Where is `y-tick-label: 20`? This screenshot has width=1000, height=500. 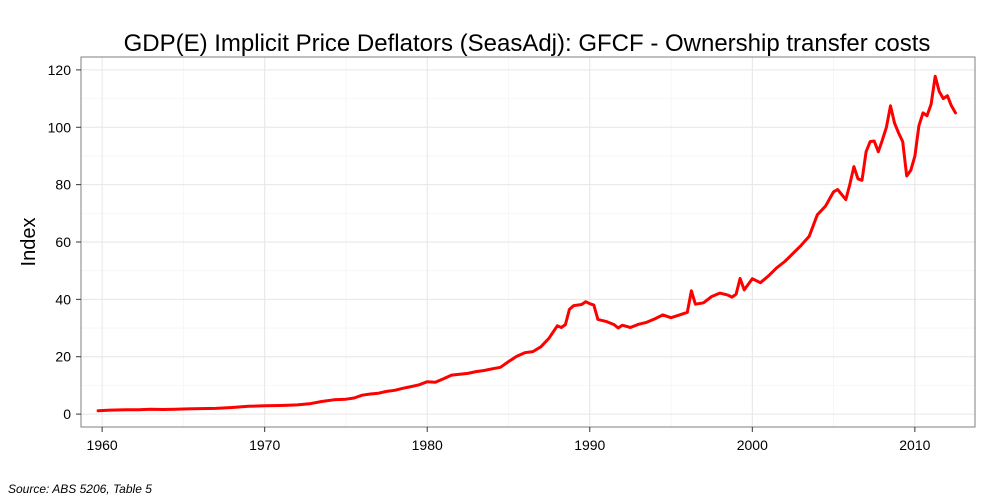 y-tick-label: 20 is located at coordinates (63, 357).